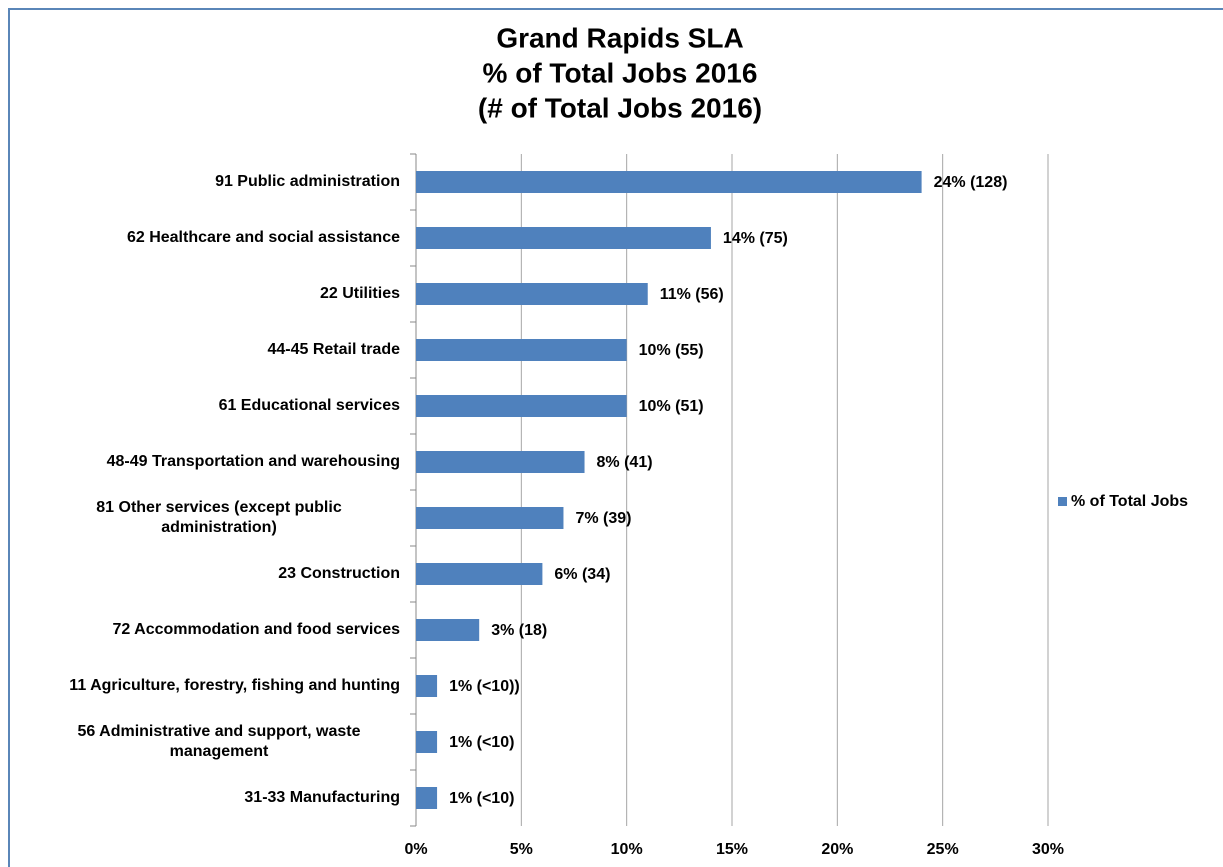 The height and width of the screenshot is (867, 1223). I want to click on data-label: 10% (51), so click(671, 406).